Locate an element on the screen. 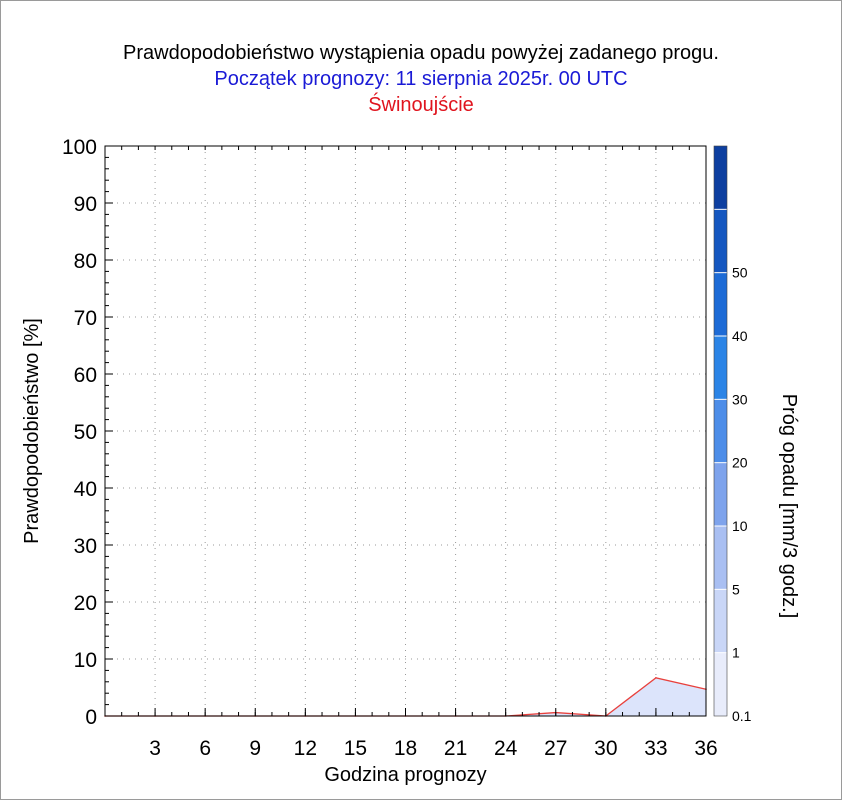 This screenshot has height=800, width=842. colorbar-label: 30 is located at coordinates (740, 399).